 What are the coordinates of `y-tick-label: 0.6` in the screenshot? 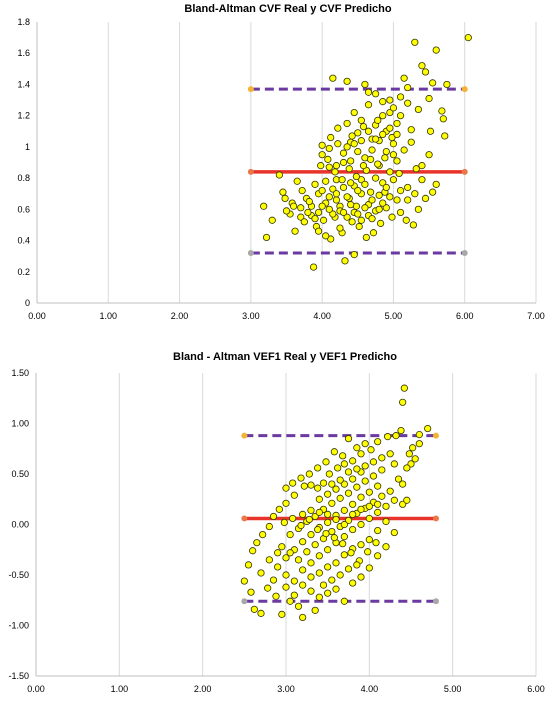 It's located at (23, 209).